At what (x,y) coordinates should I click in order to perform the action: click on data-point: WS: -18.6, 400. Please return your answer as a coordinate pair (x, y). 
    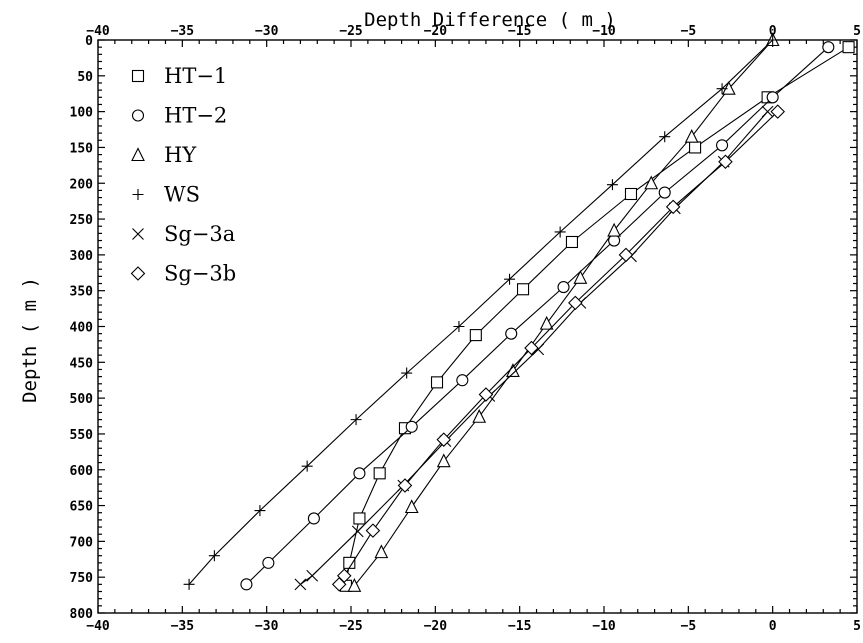
    Looking at the image, I should click on (459, 326).